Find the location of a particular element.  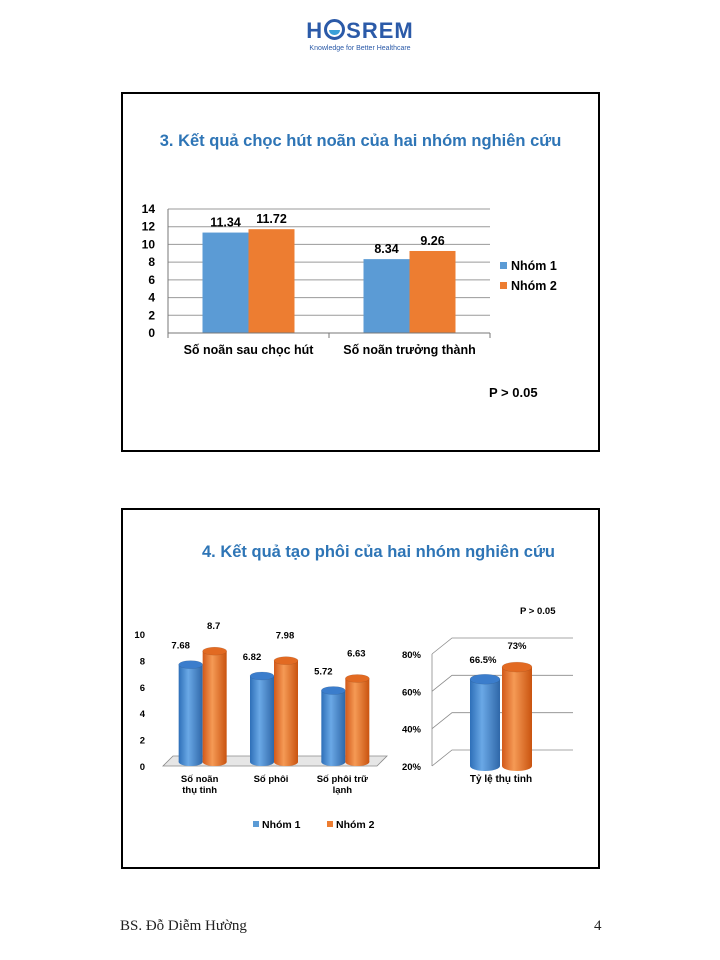

chart3-cylinder-1-top is located at coordinates (485, 679).